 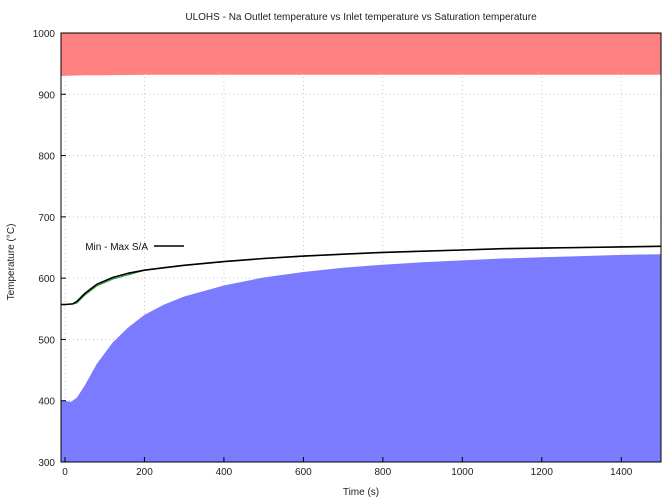 What do you see at coordinates (224, 472) in the screenshot?
I see `x-tick-label: 400` at bounding box center [224, 472].